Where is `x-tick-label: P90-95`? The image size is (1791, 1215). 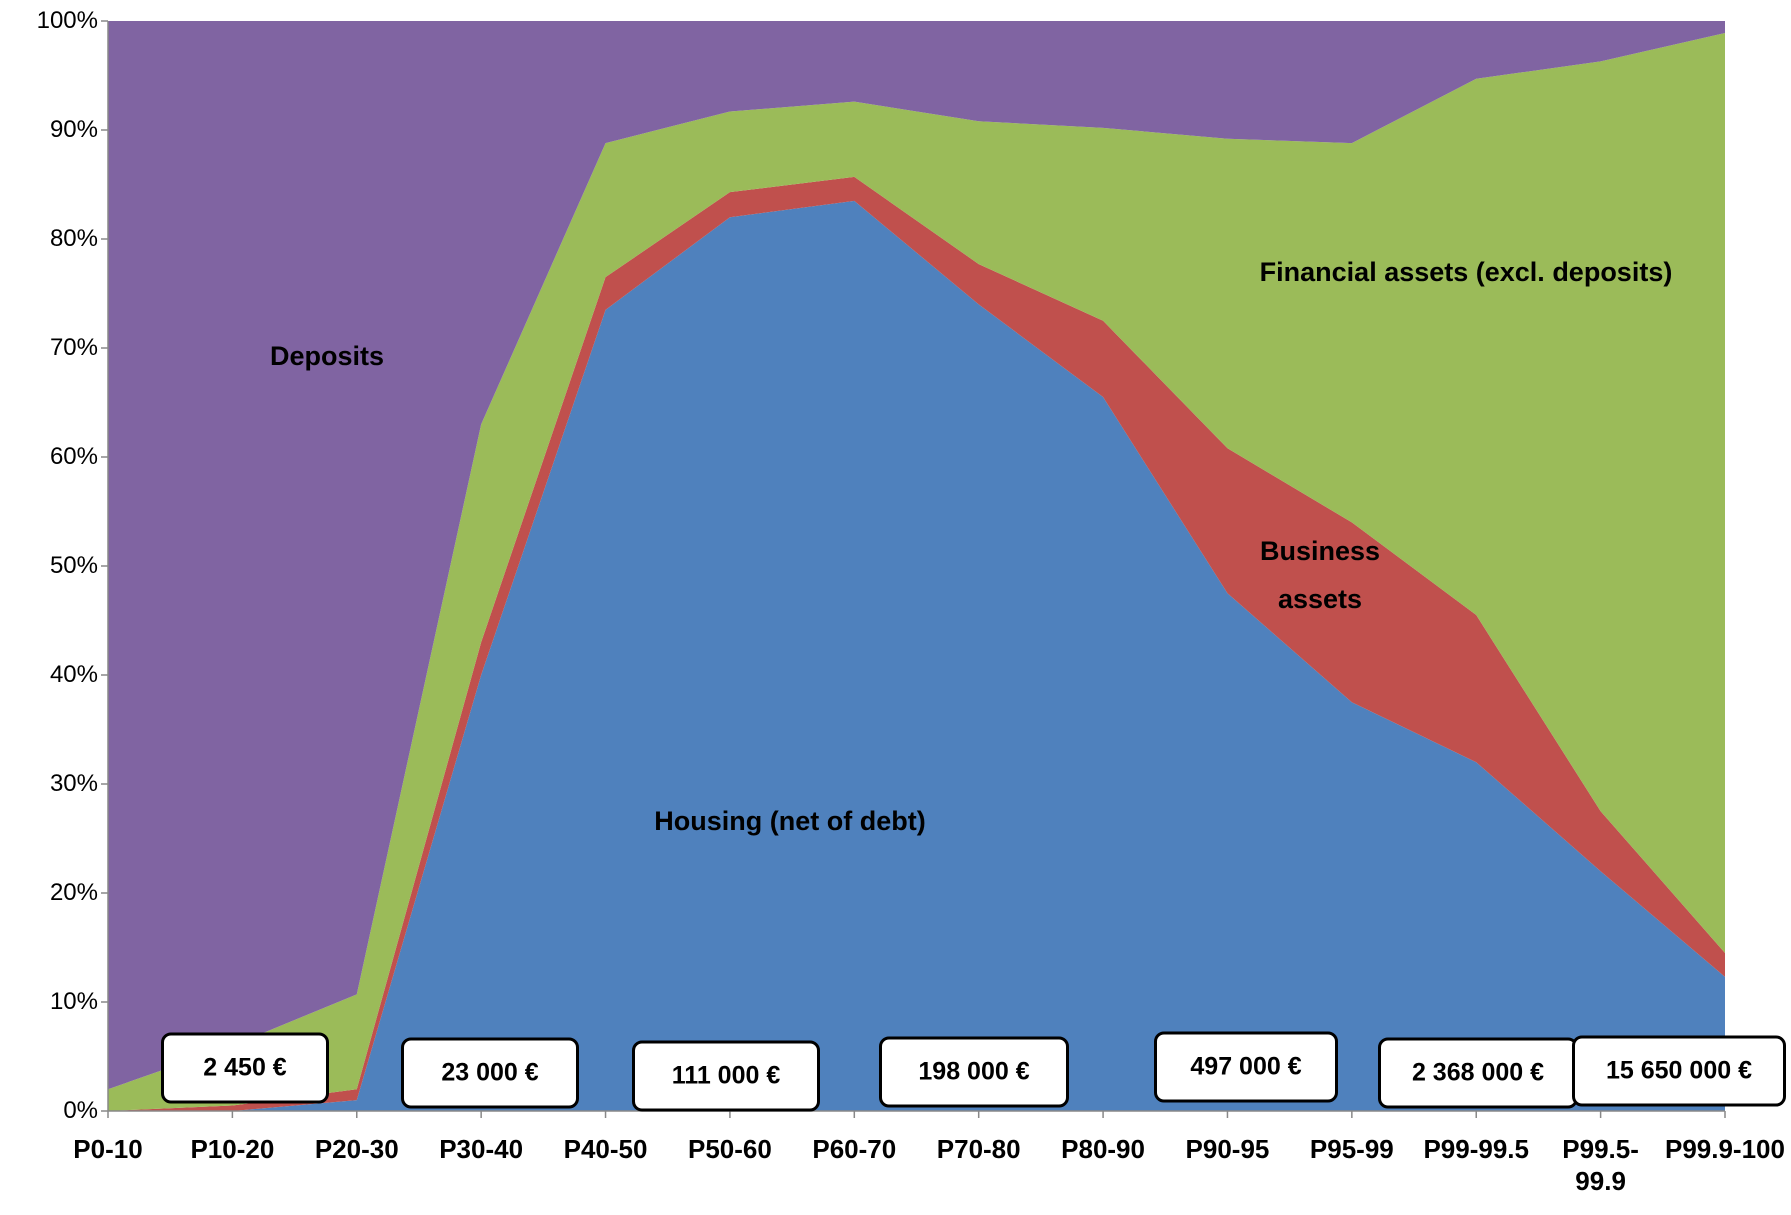
x-tick-label: P90-95 is located at coordinates (1227, 1149).